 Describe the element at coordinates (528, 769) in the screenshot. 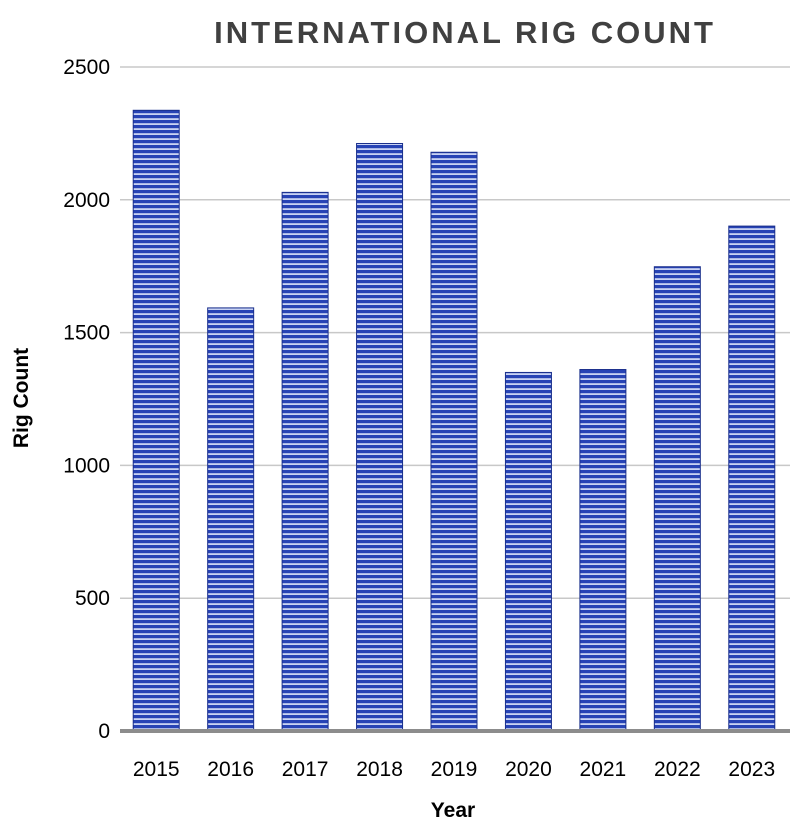

I see `x-tick-label: 2020` at that location.